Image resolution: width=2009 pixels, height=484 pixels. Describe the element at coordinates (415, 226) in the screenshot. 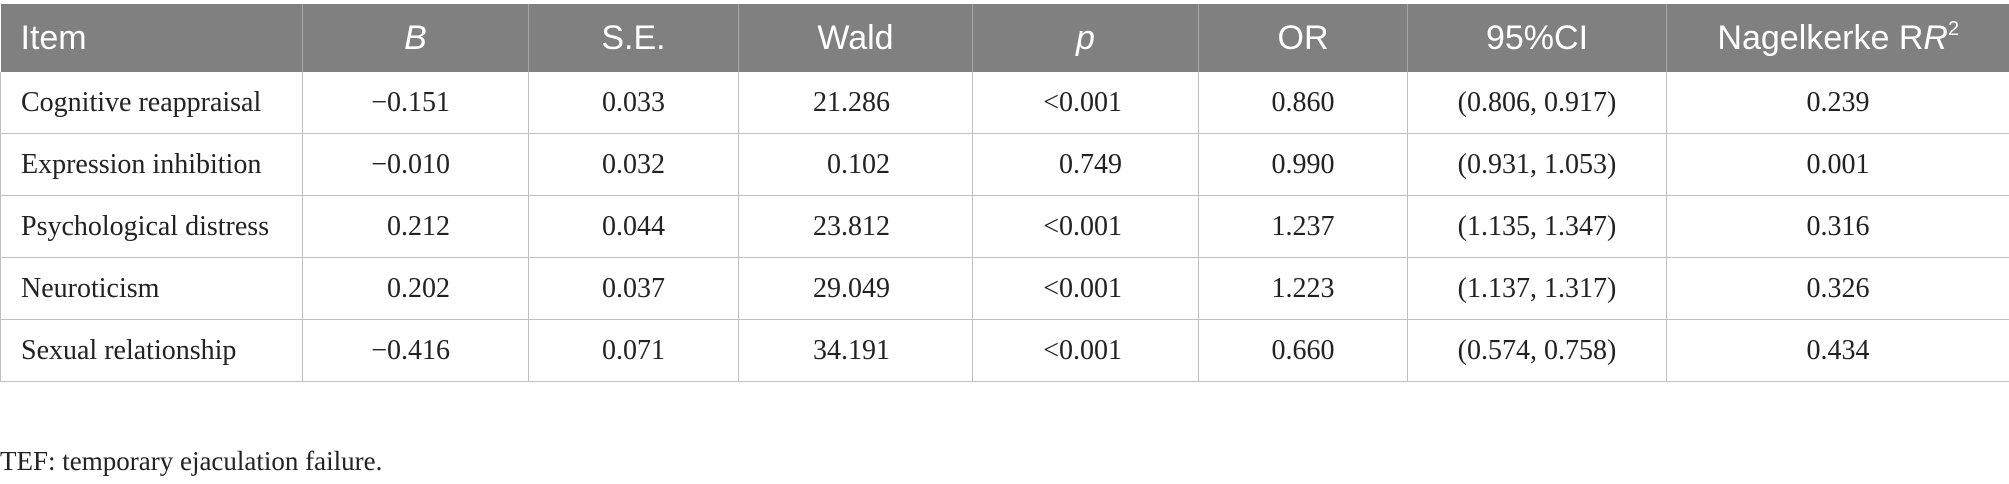

I see `cell-b: 0.212` at that location.